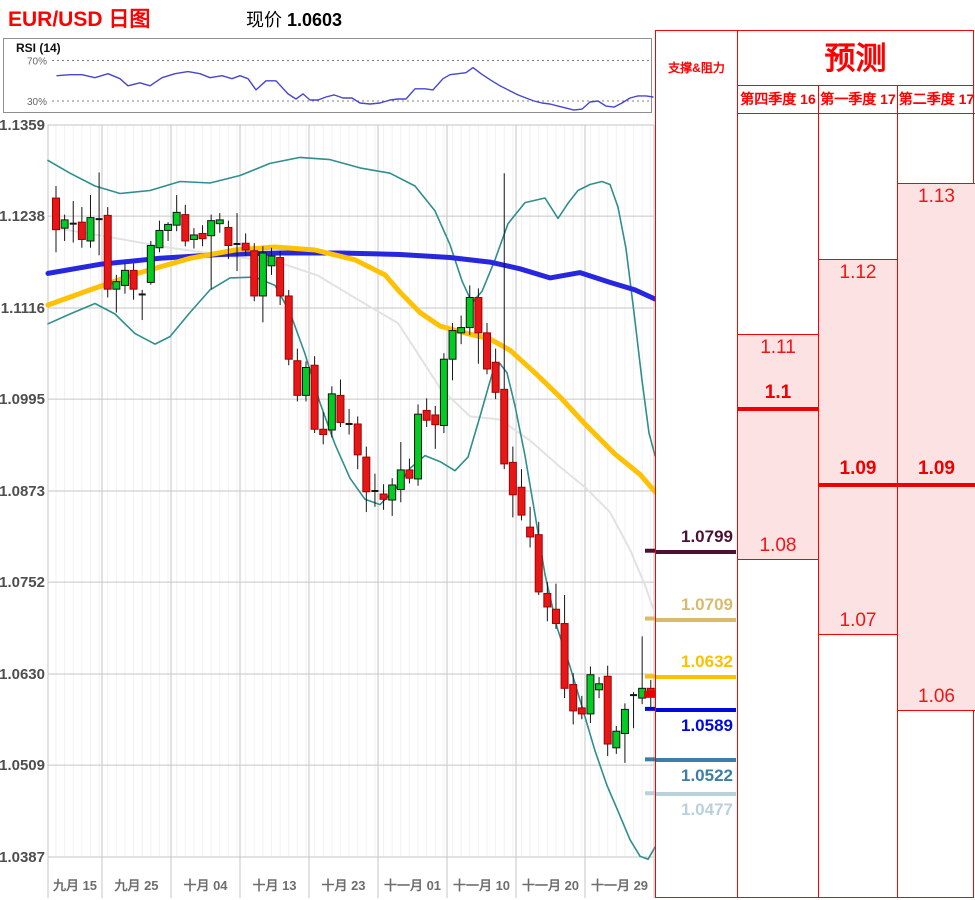 This screenshot has width=975, height=900. I want to click on y-axis-tick-label: 1.1116, so click(23, 308).